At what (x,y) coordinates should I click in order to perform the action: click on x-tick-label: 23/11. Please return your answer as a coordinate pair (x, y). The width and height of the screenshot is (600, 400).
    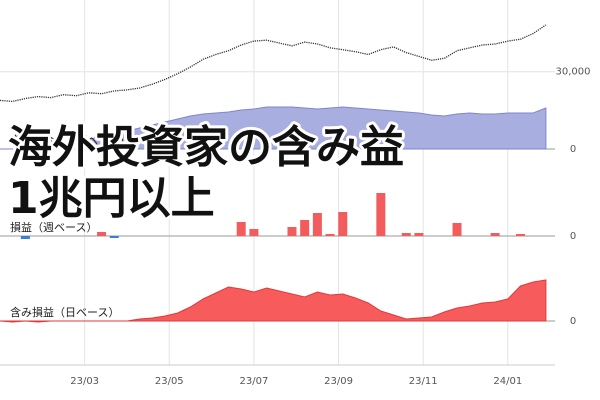
    Looking at the image, I should click on (423, 381).